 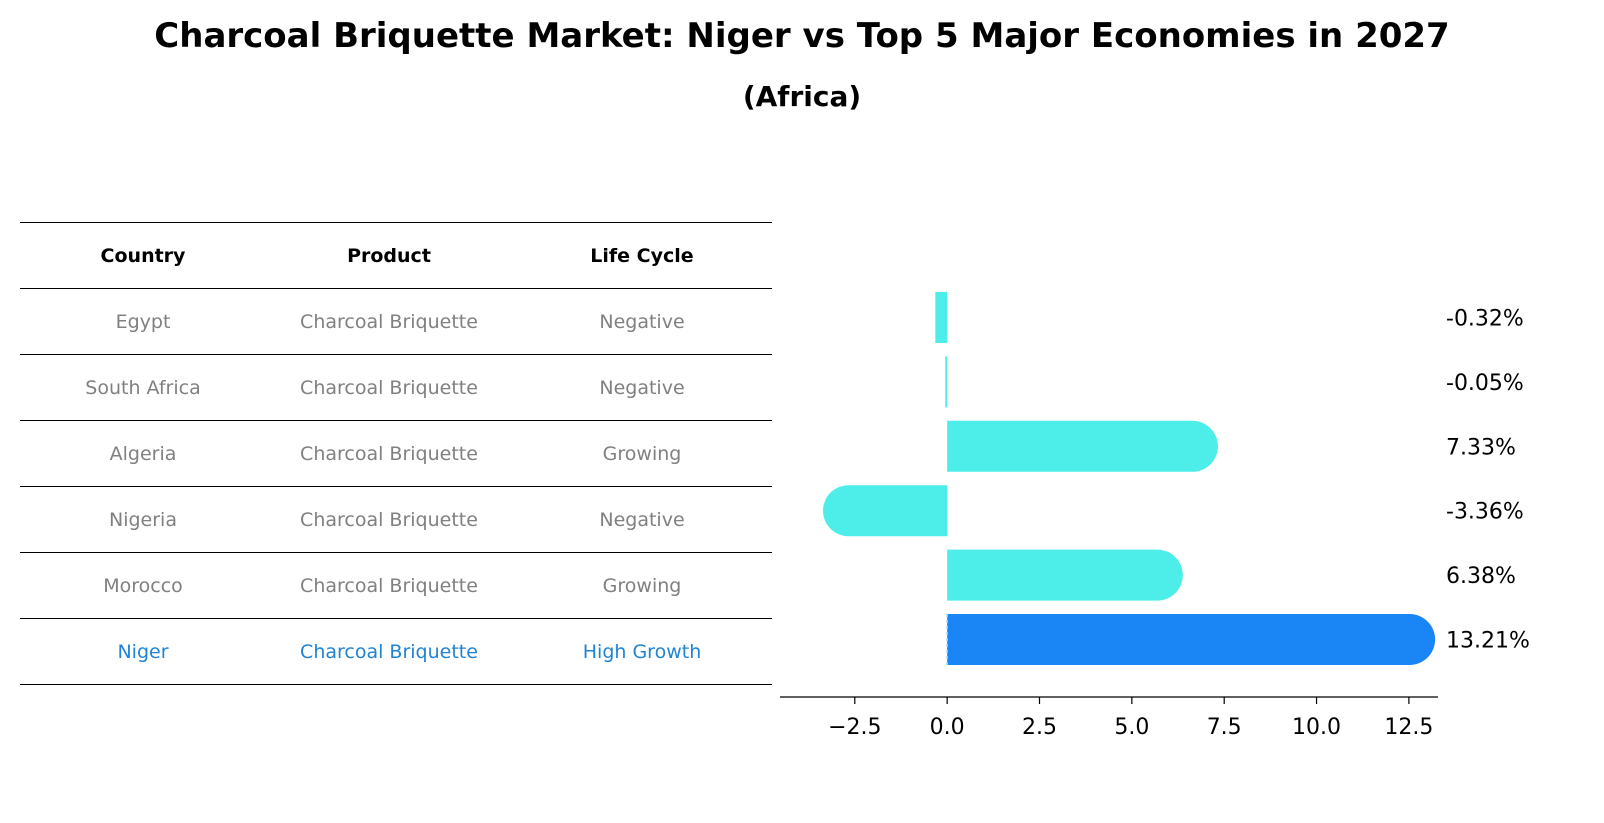 What do you see at coordinates (389, 255) in the screenshot?
I see `header-product: Product` at bounding box center [389, 255].